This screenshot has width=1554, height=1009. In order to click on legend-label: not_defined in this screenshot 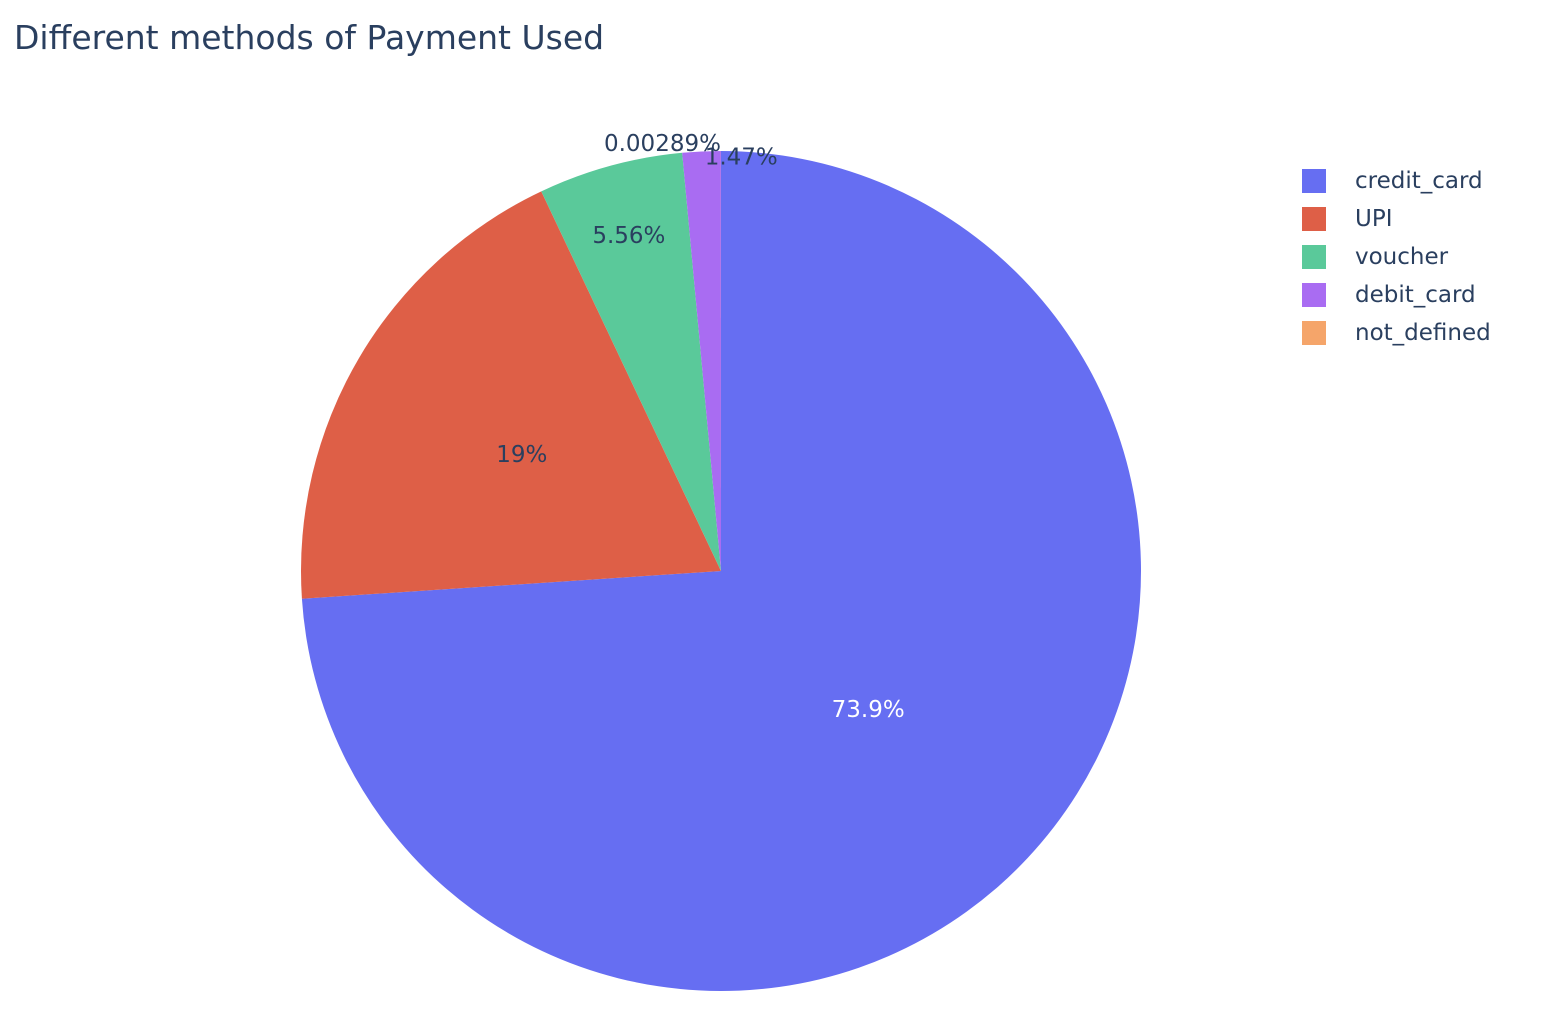, I will do `click(1423, 333)`.